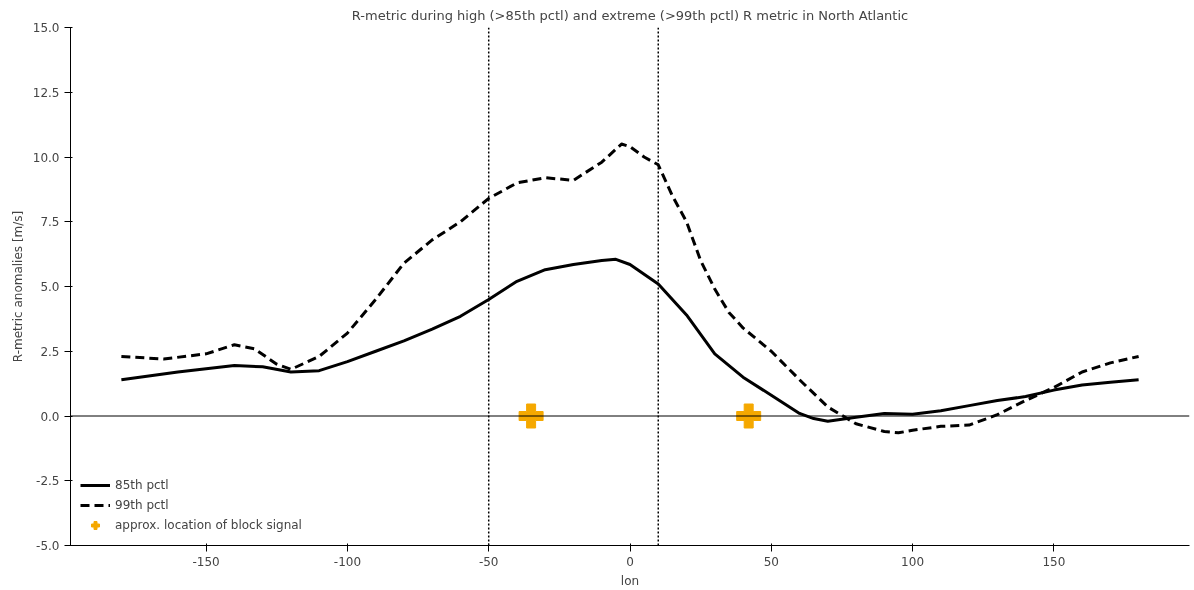 Image resolution: width=1194 pixels, height=590 pixels. I want to click on y-tick-label: 7.5, so click(50, 222).